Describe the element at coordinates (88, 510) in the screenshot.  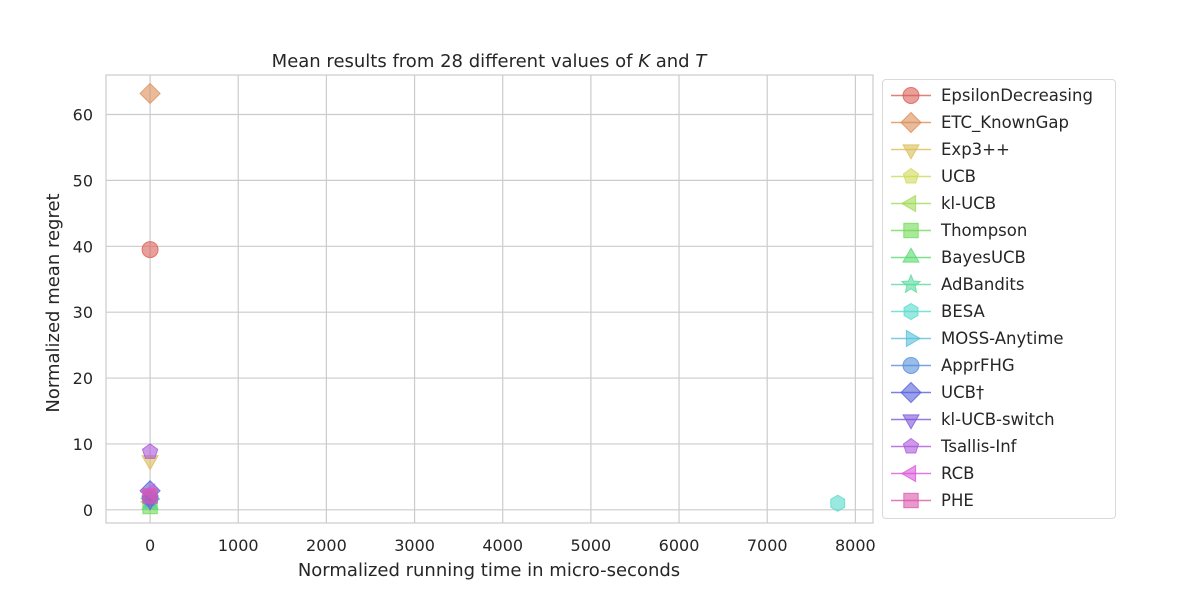
I see `y-tick-label: 0` at that location.